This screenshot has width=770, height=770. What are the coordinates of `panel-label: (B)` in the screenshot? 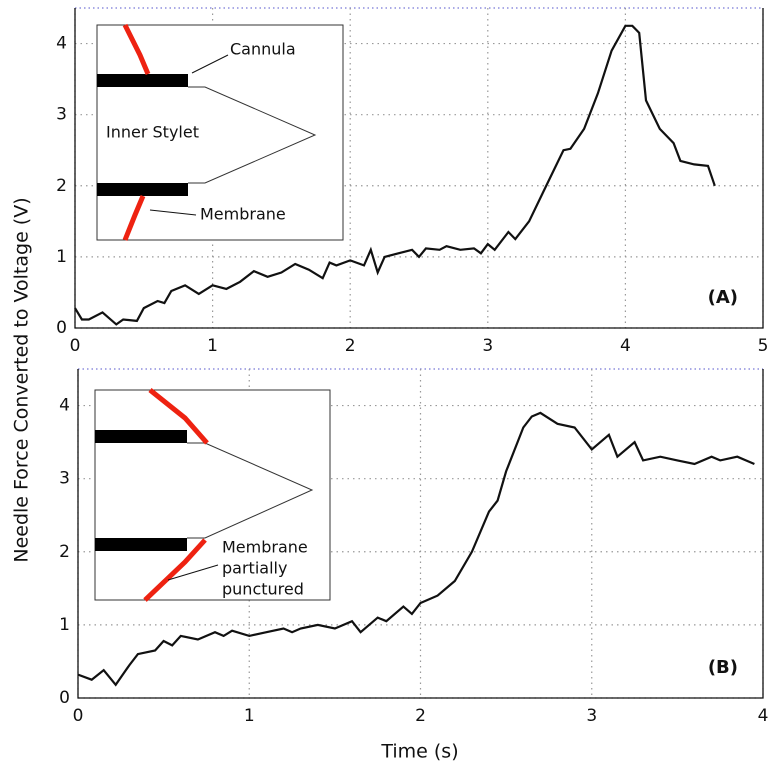 It's located at (723, 667).